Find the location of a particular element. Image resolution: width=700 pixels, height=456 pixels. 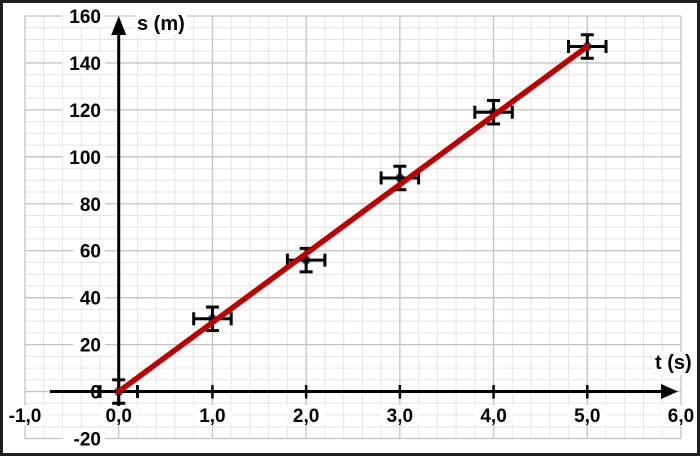

y-axis-title: s (m) is located at coordinates (161, 24).